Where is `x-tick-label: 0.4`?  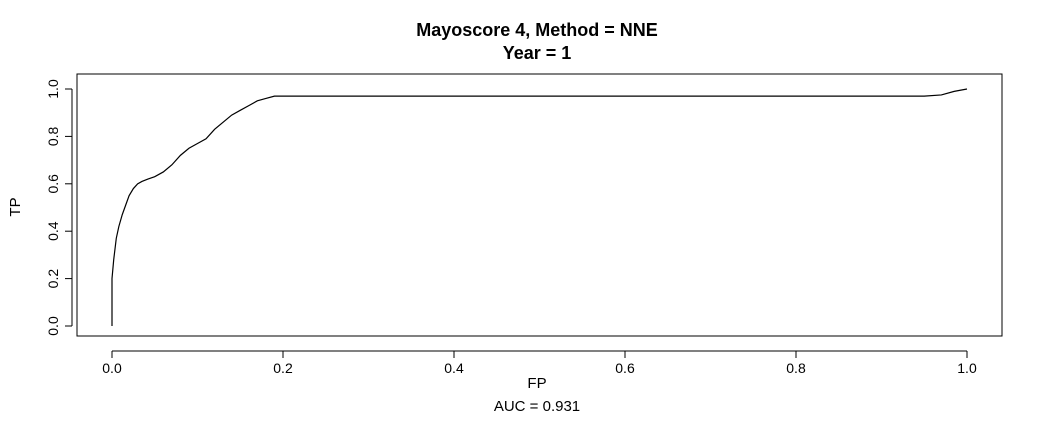
x-tick-label: 0.4 is located at coordinates (454, 368).